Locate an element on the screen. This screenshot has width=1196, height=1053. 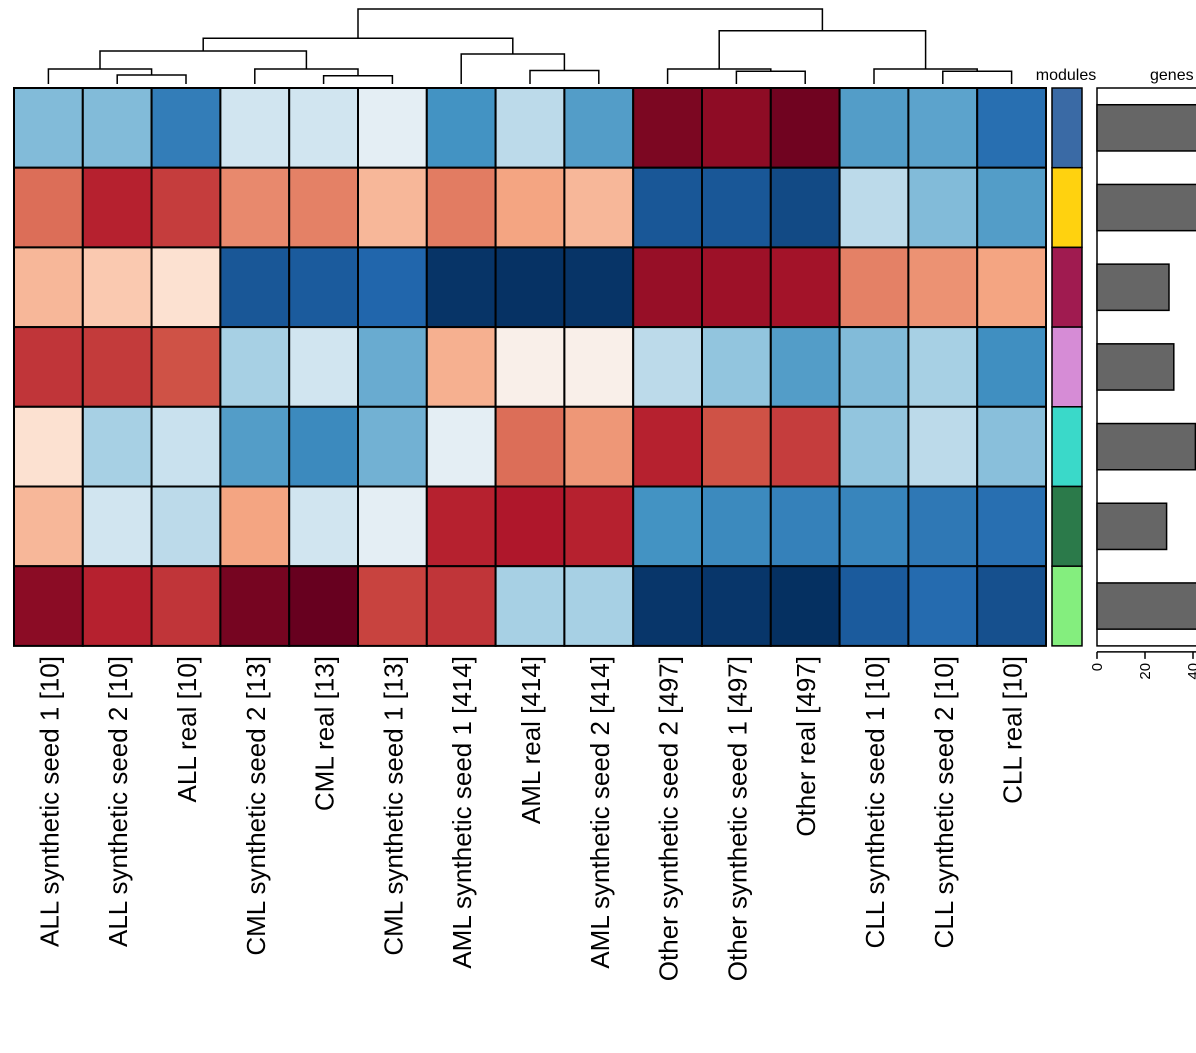
column-label: ALL synthetic seed 2 [10] is located at coordinates (118, 801).